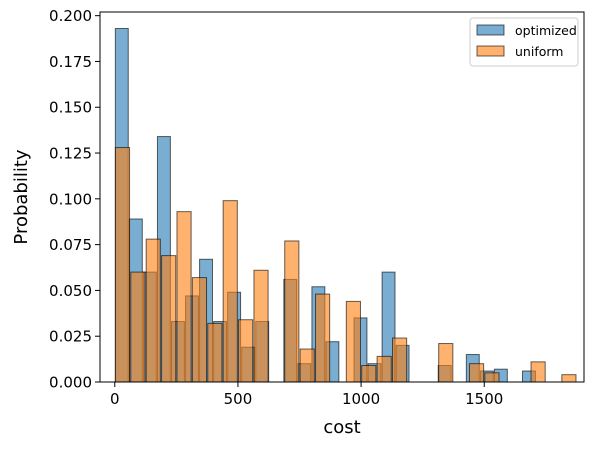 This screenshot has height=449, width=607. What do you see at coordinates (539, 51) in the screenshot?
I see `legend-label-uniform: uniform` at bounding box center [539, 51].